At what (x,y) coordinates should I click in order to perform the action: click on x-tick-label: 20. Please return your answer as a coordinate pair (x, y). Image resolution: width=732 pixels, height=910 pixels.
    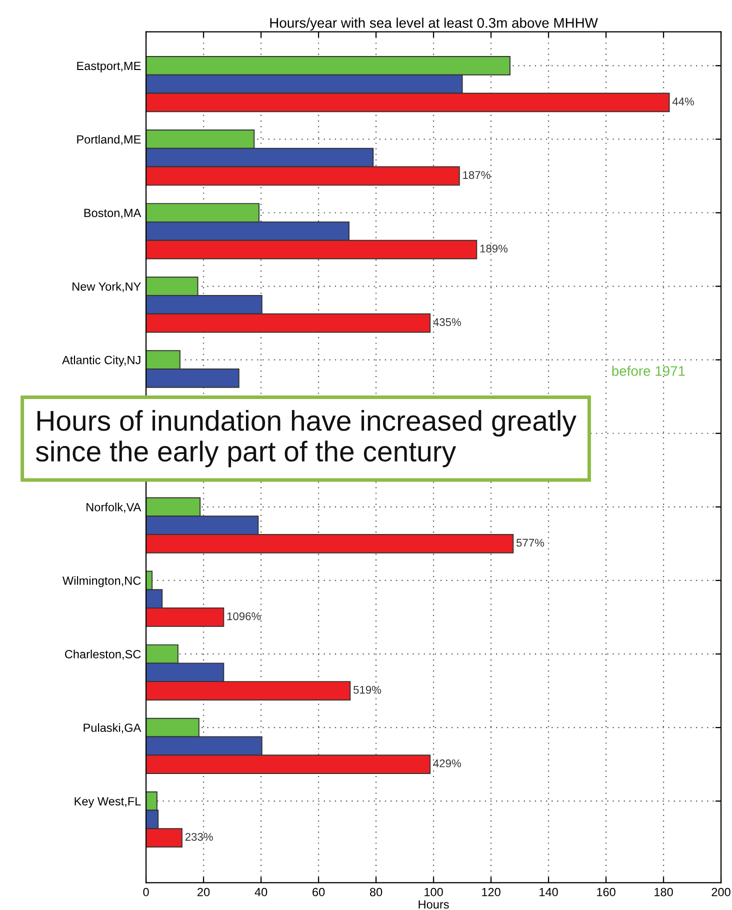
    Looking at the image, I should click on (204, 892).